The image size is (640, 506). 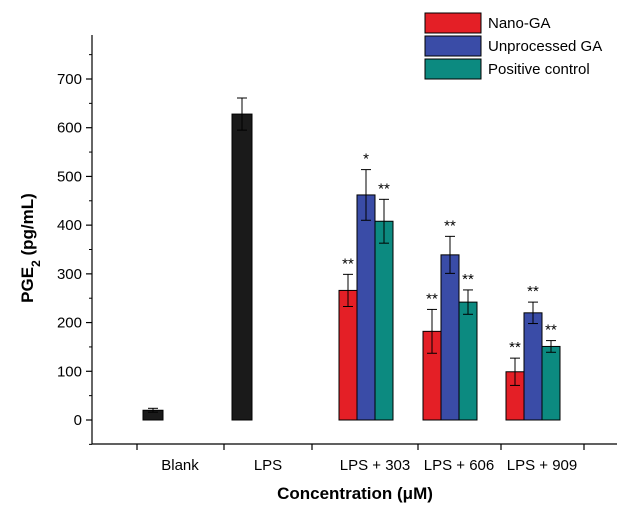 I want to click on legend: Nano-GA Unprocessed GA Positive control, so click(x=513, y=46).